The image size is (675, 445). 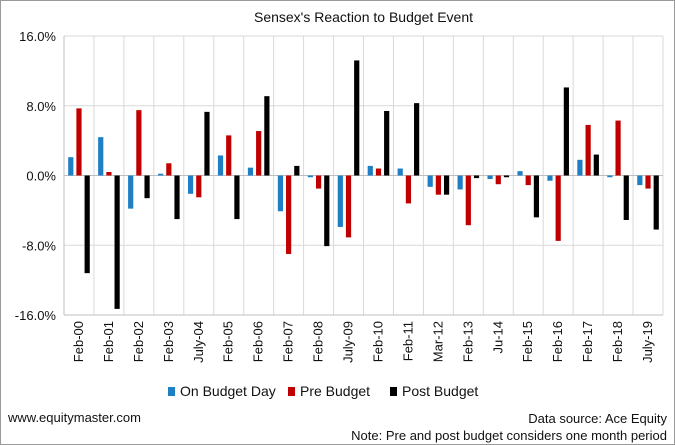 What do you see at coordinates (36, 315) in the screenshot?
I see `y-tick-label: -16.0%` at bounding box center [36, 315].